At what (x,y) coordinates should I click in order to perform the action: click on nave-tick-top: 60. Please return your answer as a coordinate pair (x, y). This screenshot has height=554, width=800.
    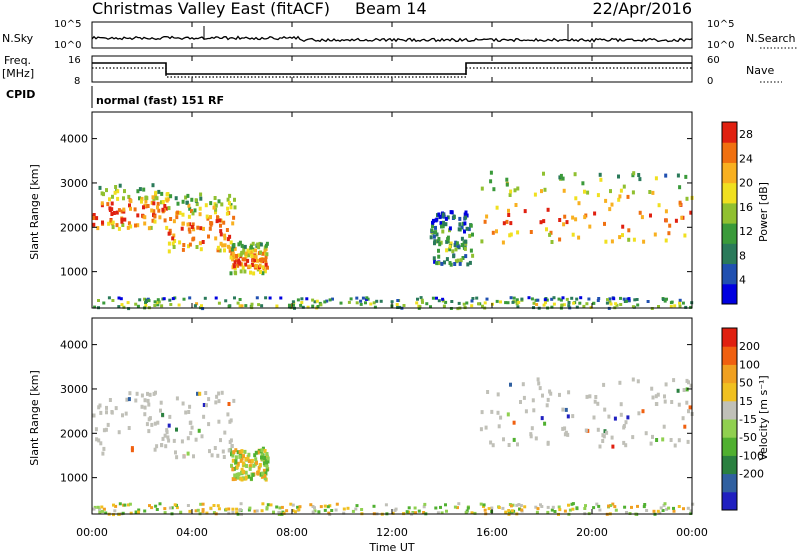
    Looking at the image, I should click on (713, 60).